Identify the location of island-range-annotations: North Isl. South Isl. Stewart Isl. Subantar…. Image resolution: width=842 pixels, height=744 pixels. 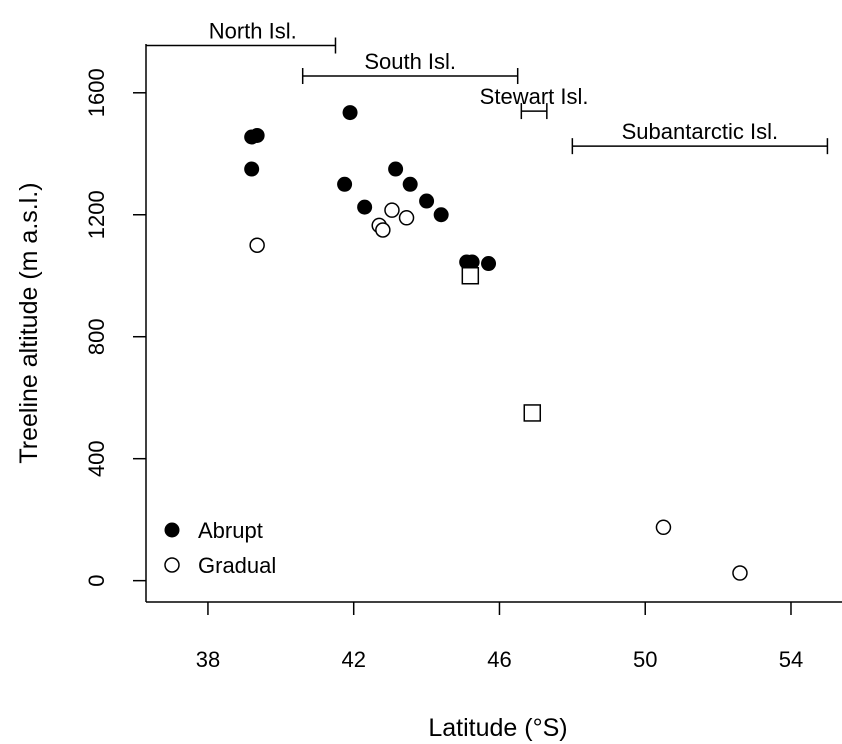
(487, 87).